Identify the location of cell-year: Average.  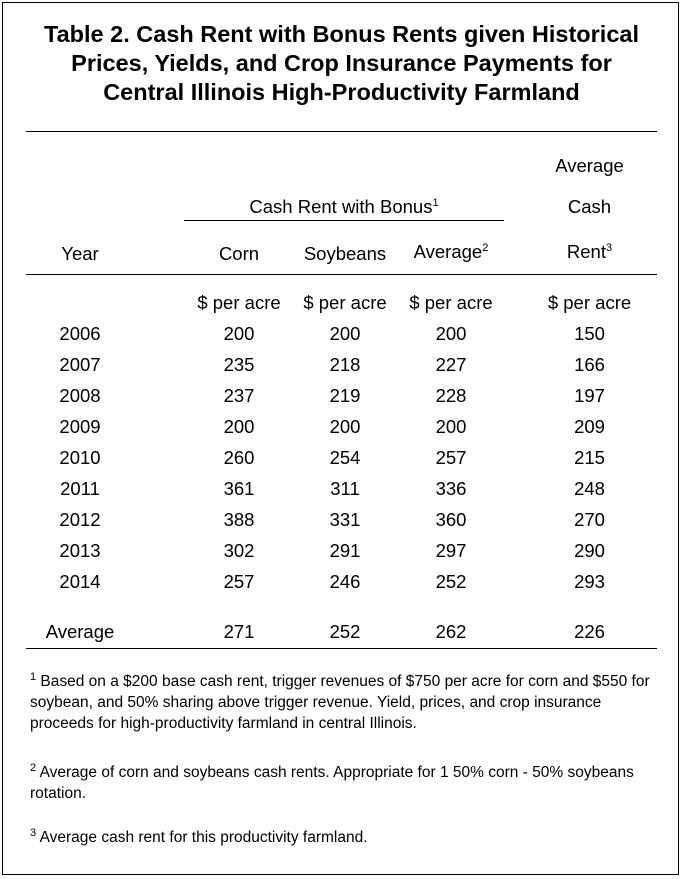
(80, 631).